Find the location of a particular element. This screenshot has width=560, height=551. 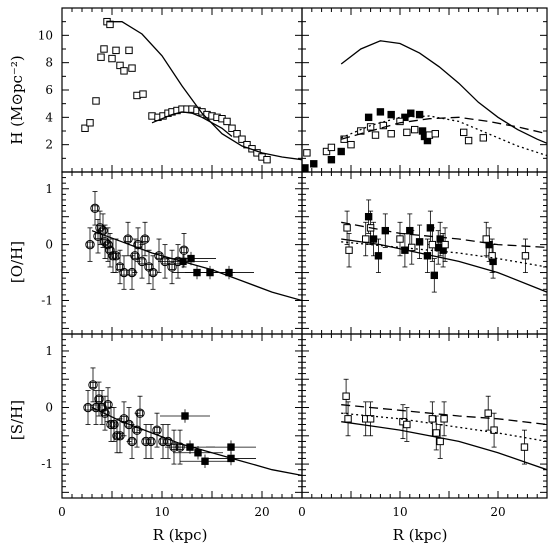

y-tick-label: 4 is located at coordinates (49, 117).